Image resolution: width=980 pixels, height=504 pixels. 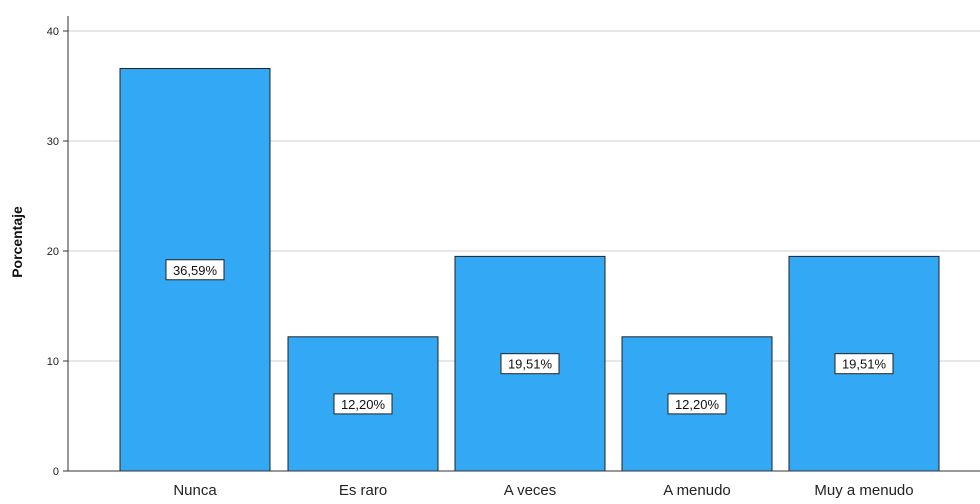 I want to click on x-category-label: Es raro, so click(x=363, y=490).